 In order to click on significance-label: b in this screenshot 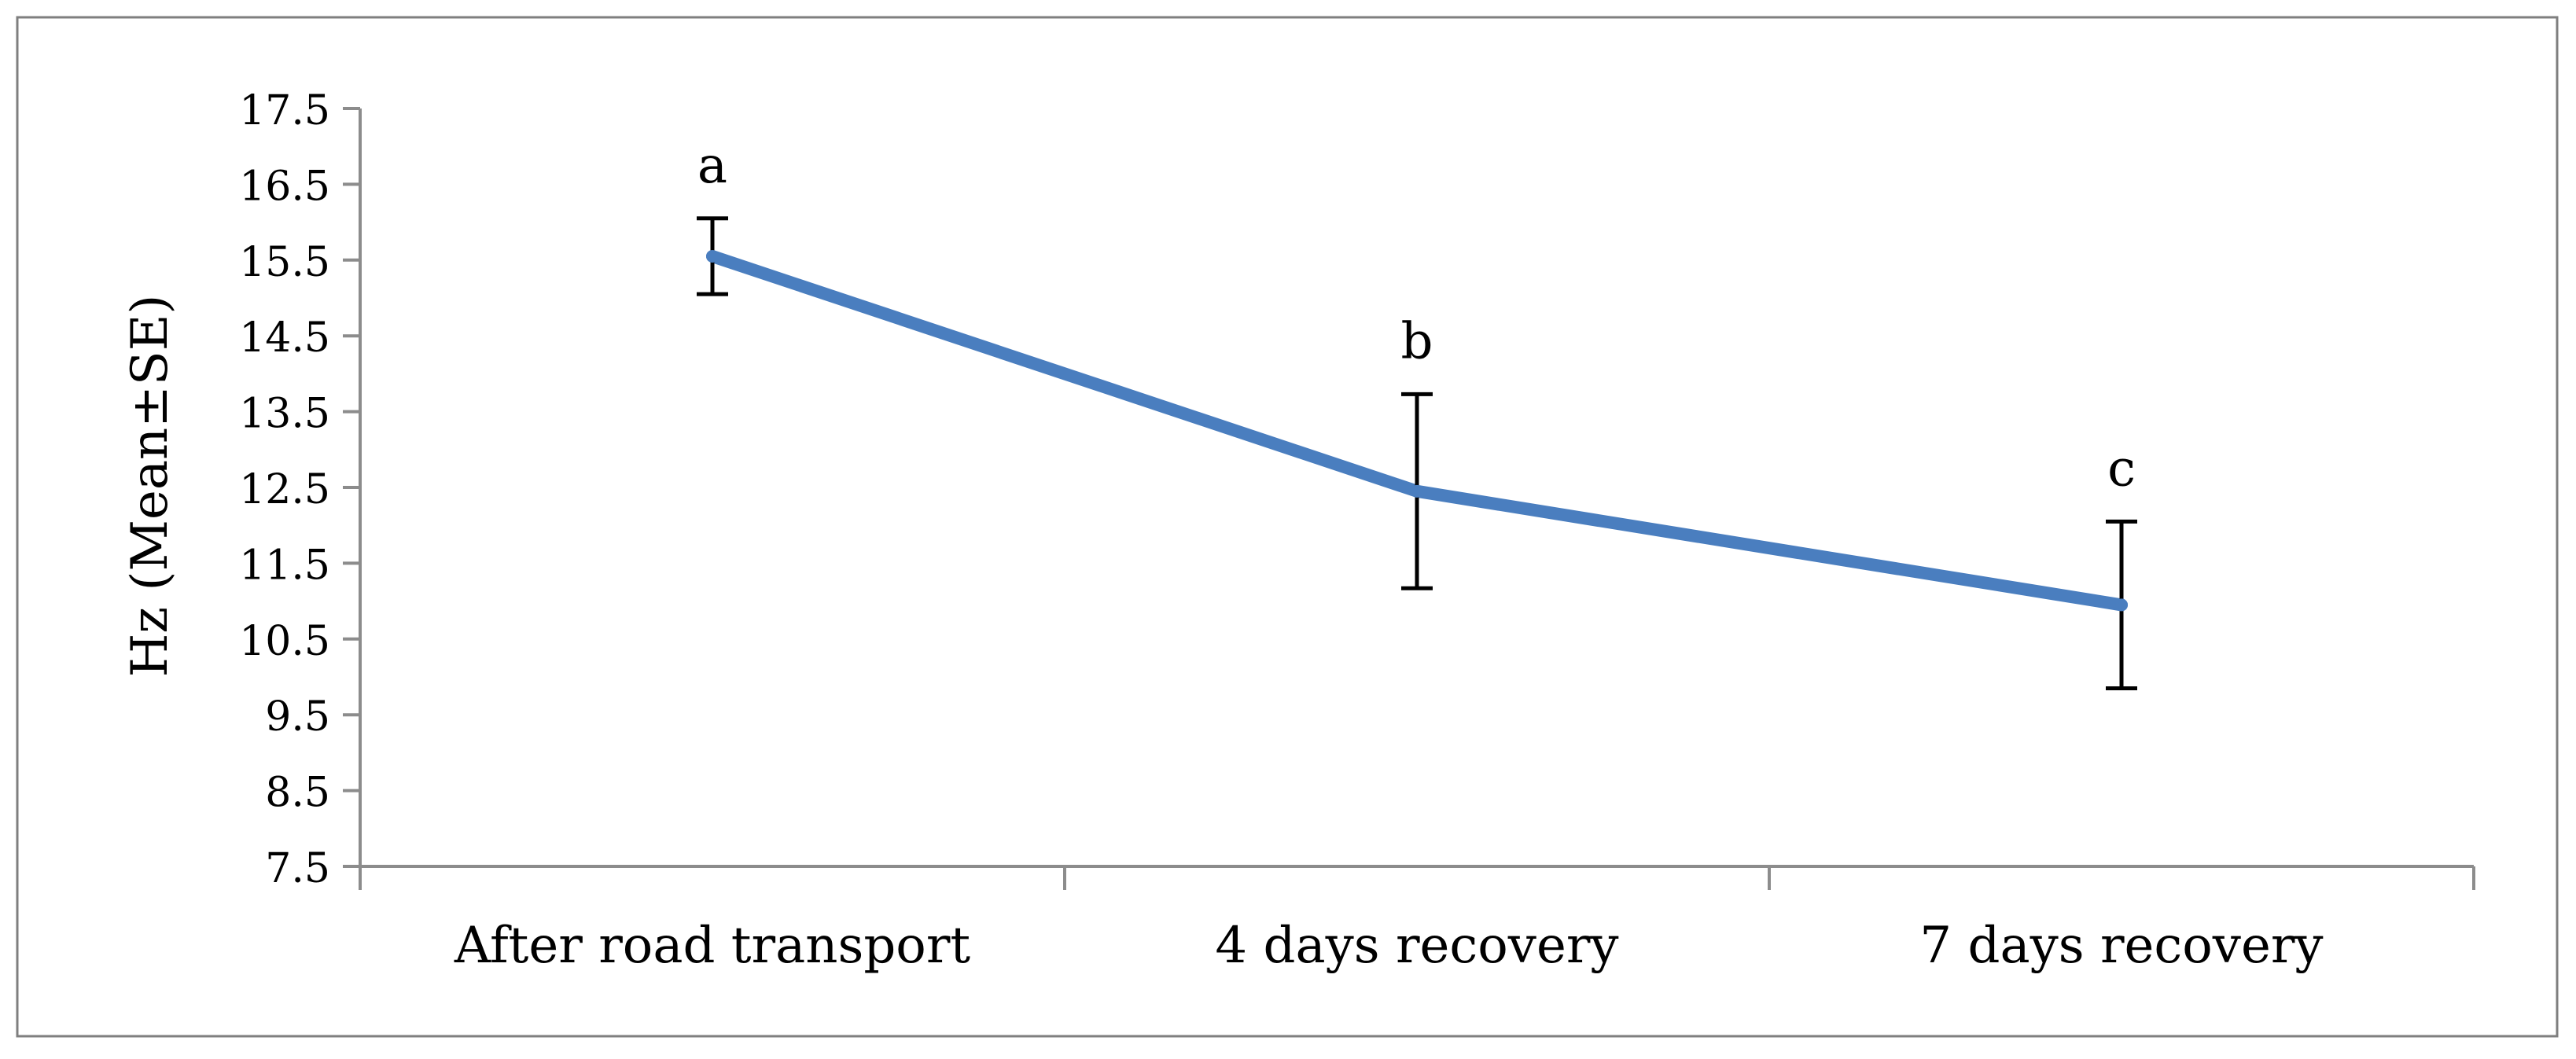, I will do `click(1417, 341)`.